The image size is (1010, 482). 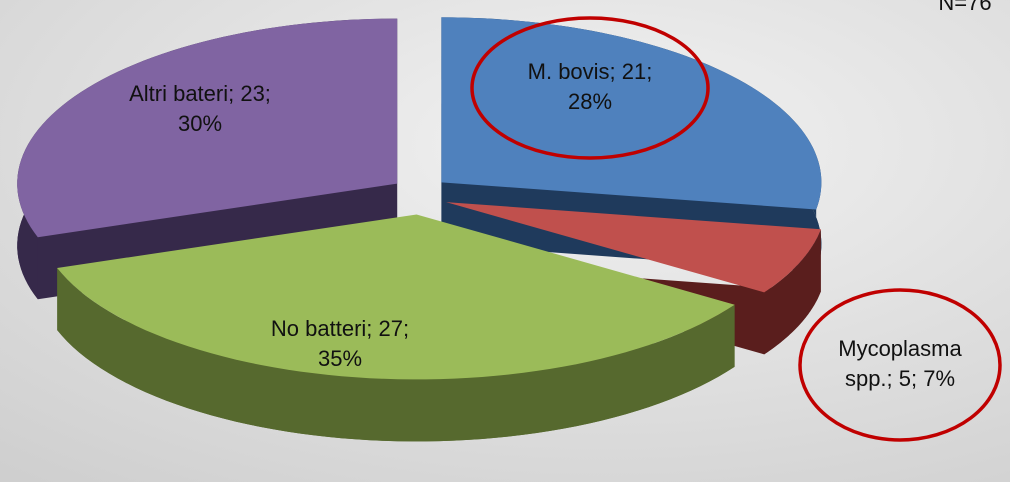 I want to click on slice-top, so click(x=633, y=247).